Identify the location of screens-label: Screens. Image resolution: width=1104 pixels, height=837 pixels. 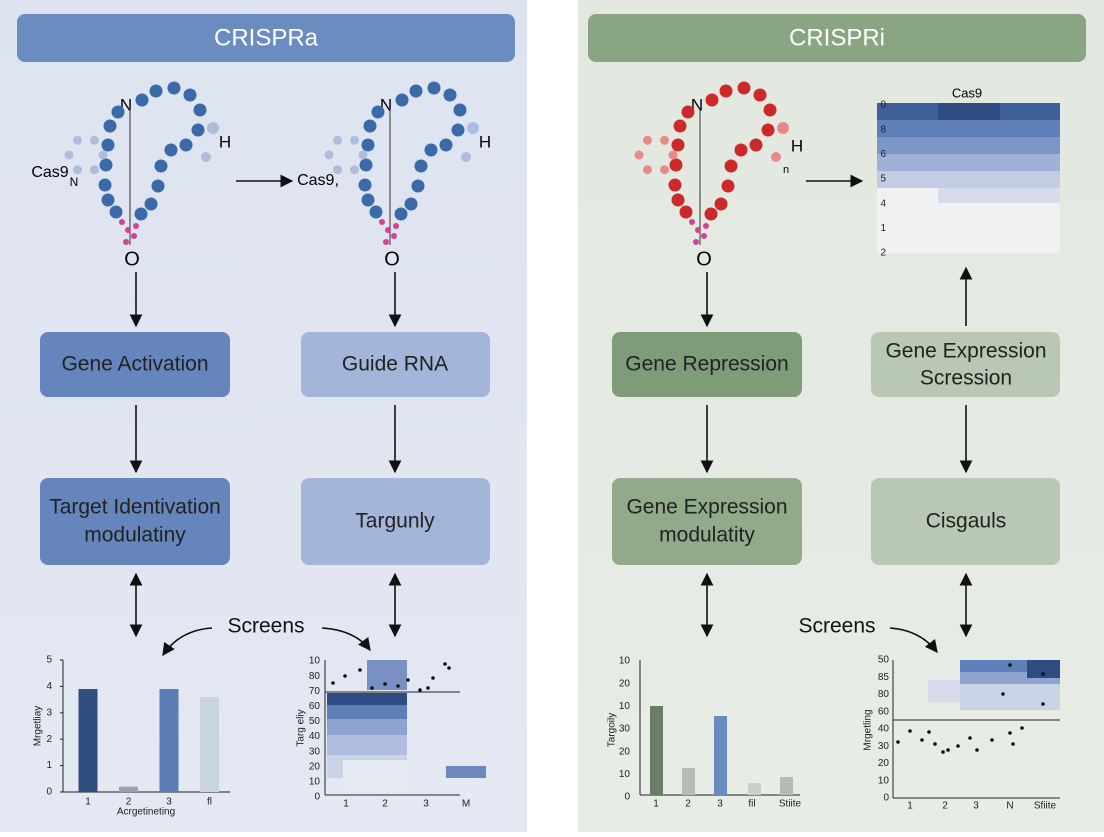
(836, 626).